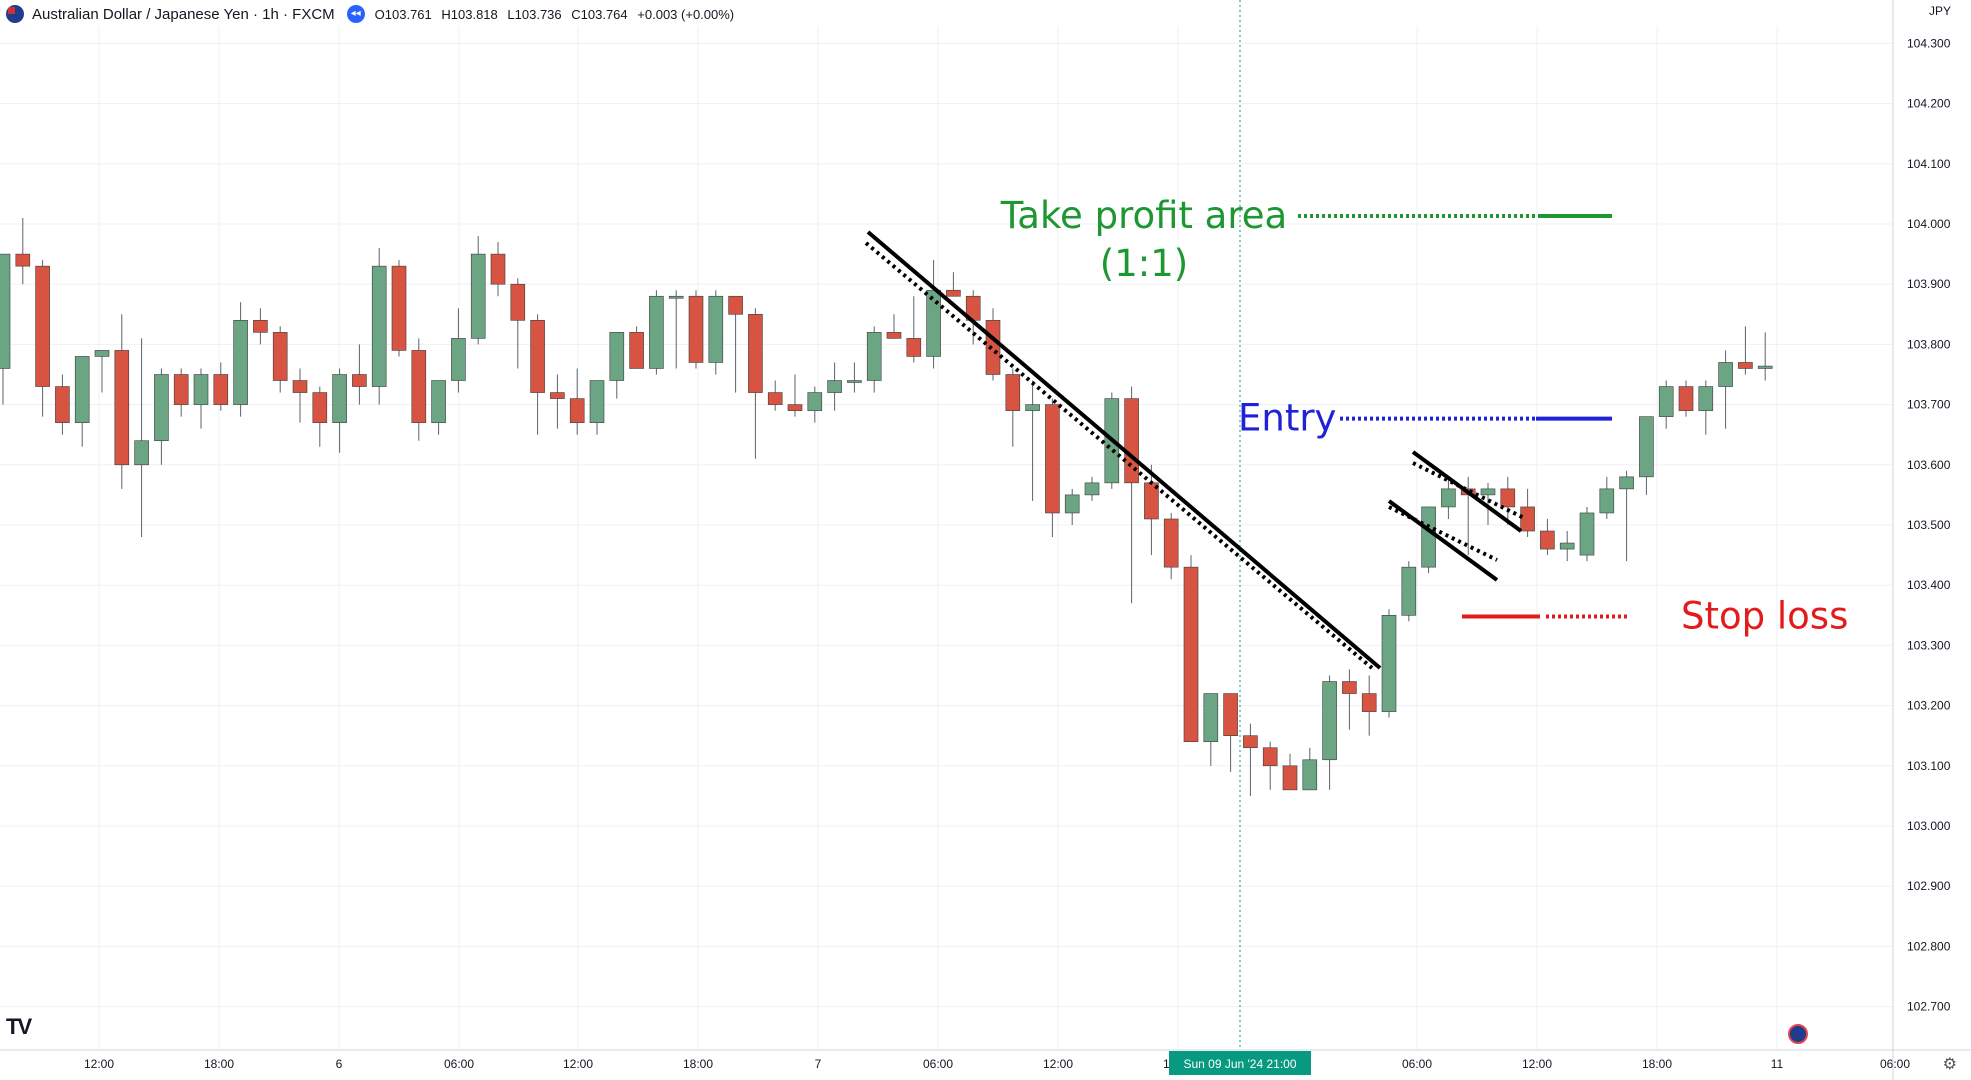 Image resolution: width=1971 pixels, height=1080 pixels. What do you see at coordinates (1119, 455) in the screenshot?
I see `trend-line-dotted` at bounding box center [1119, 455].